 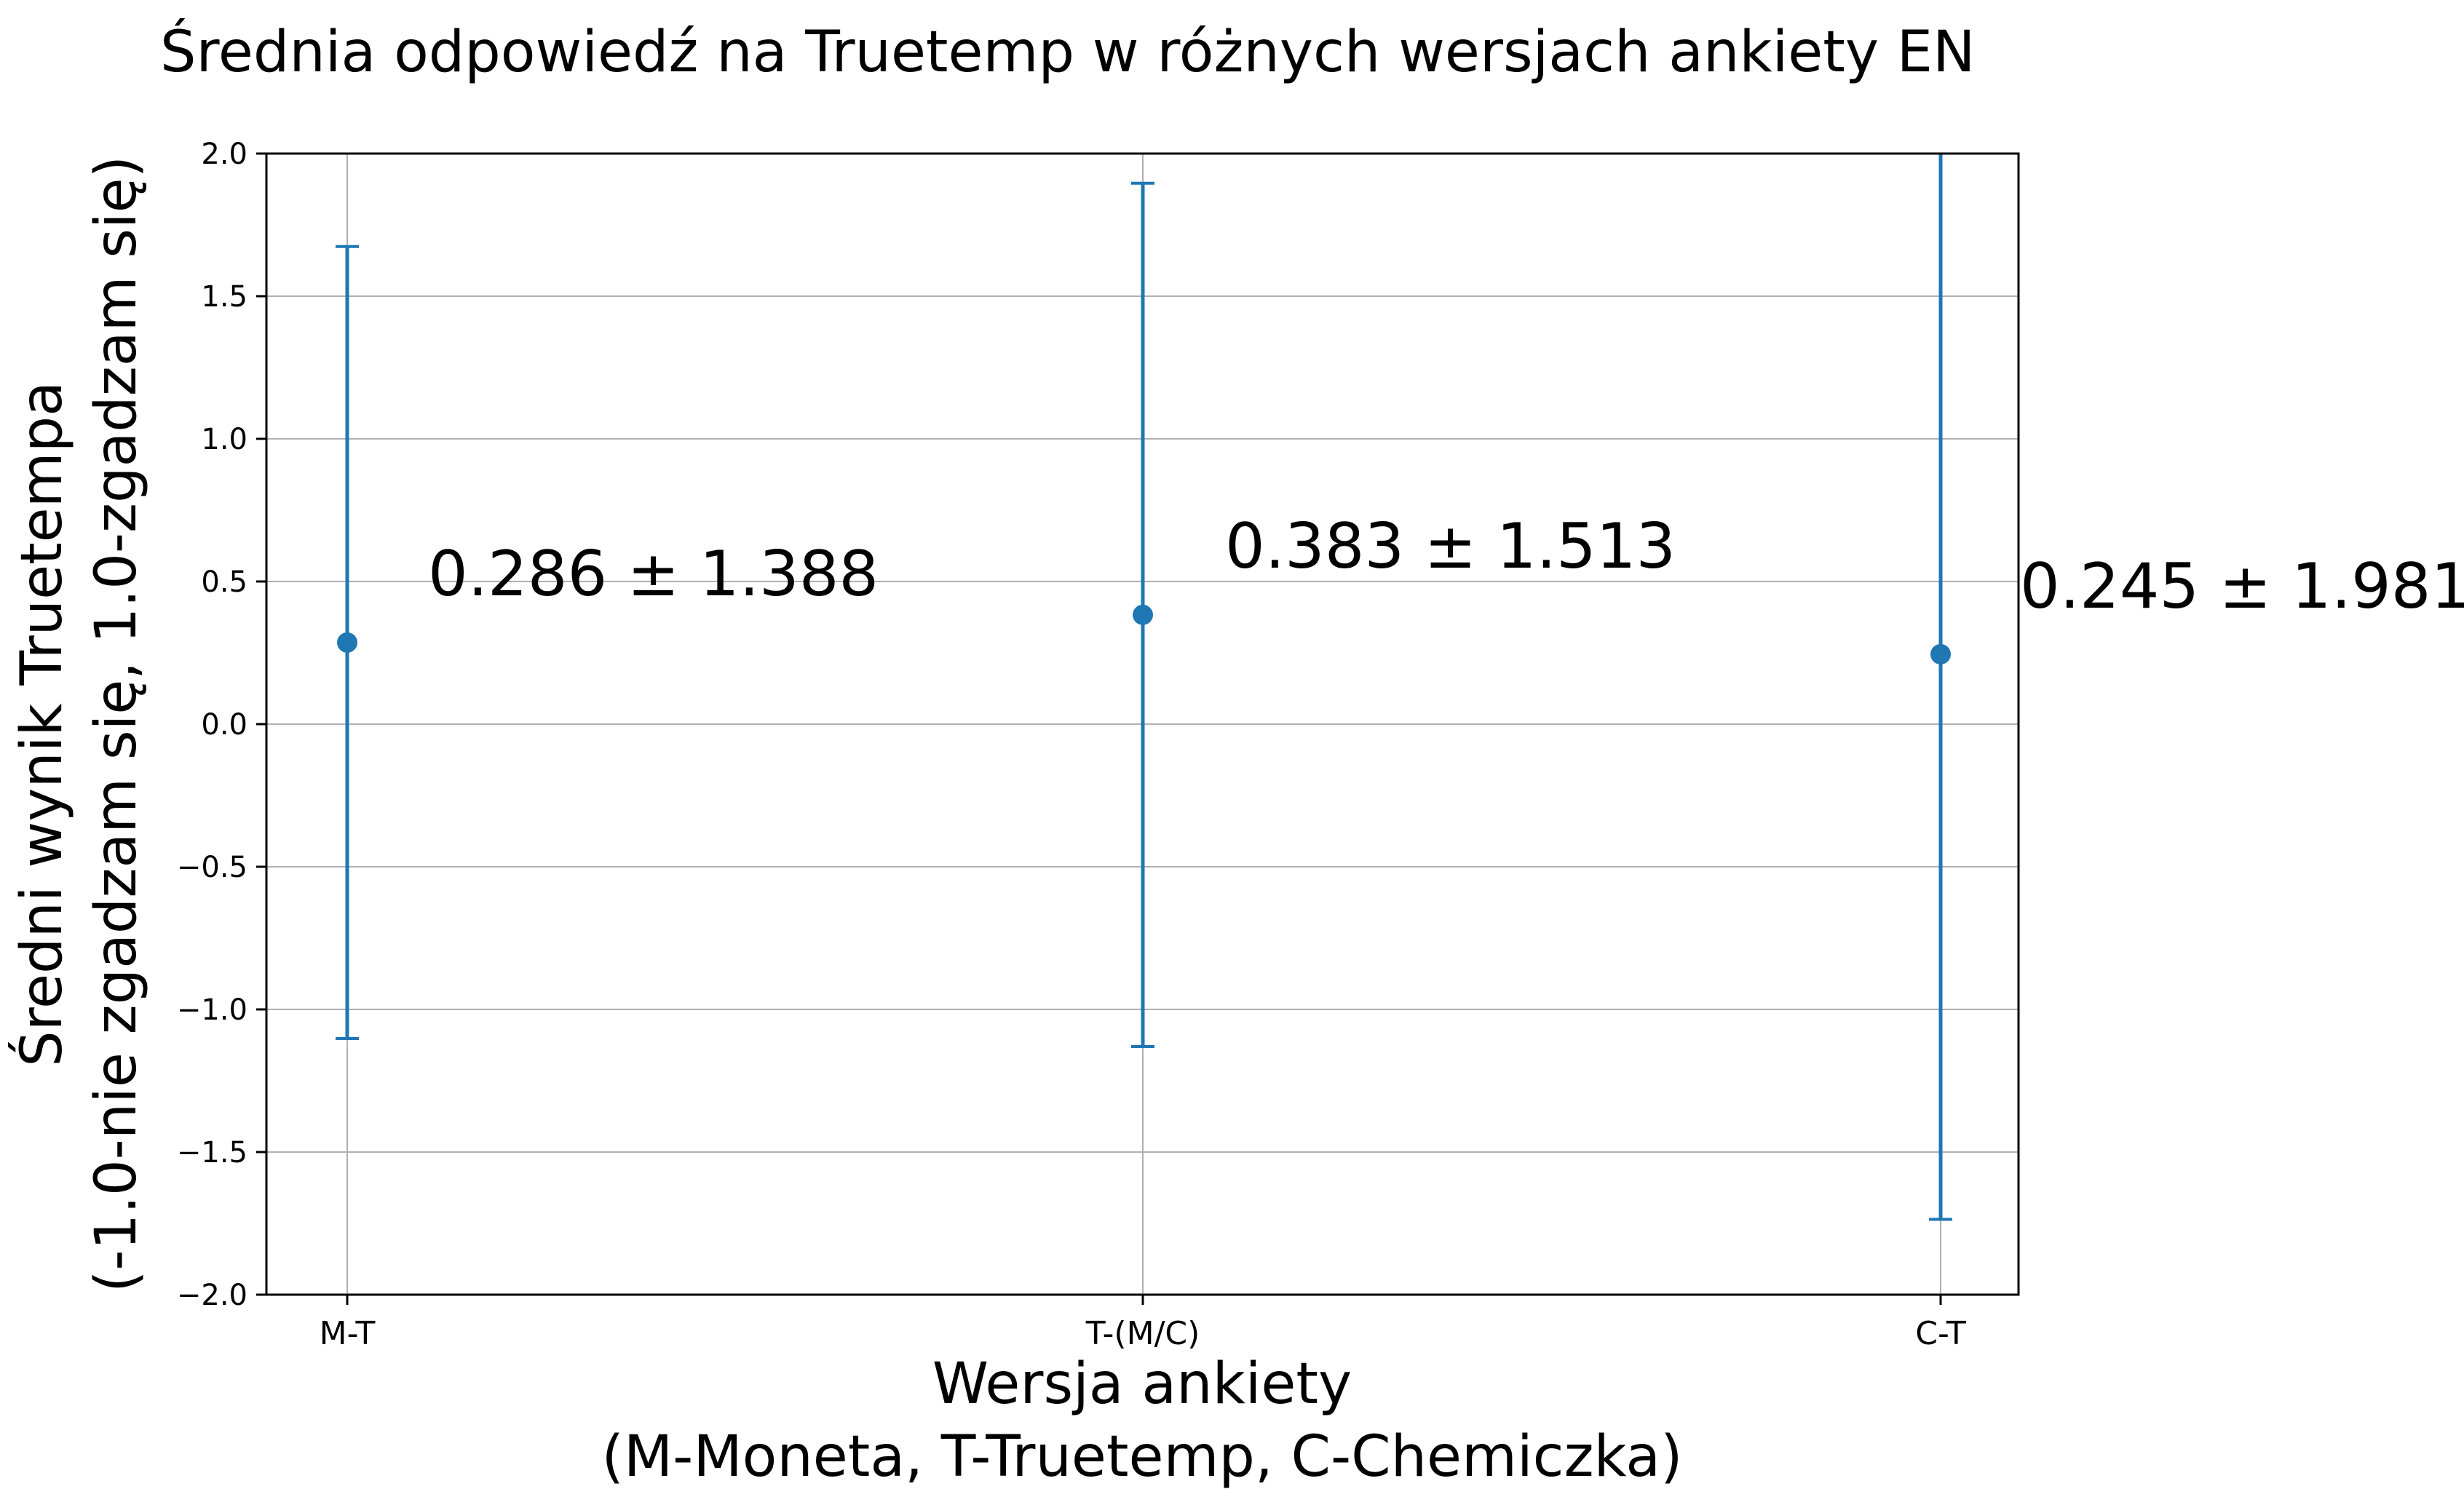 What do you see at coordinates (1142, 1333) in the screenshot?
I see `x-tick-label: T-(M/C)` at bounding box center [1142, 1333].